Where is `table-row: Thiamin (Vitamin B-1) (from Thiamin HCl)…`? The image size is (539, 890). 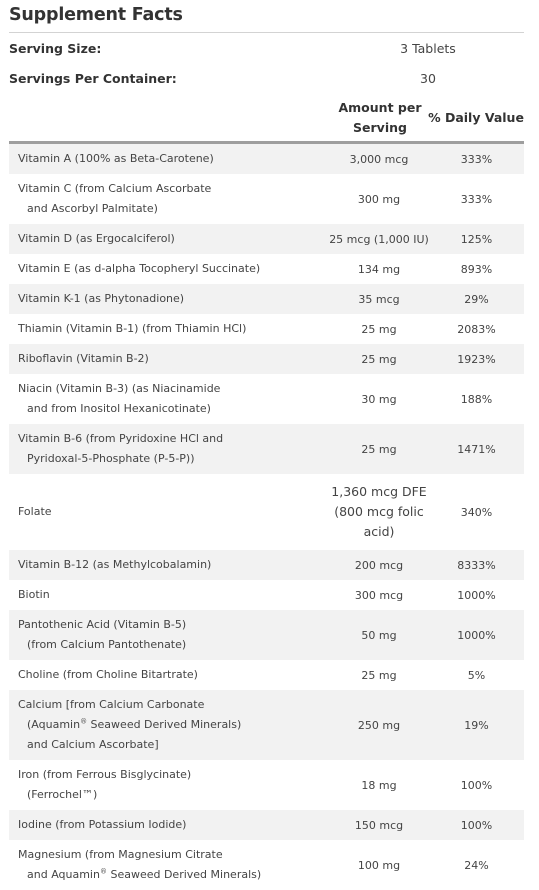 table-row: Thiamin (Vitamin B-1) (from Thiamin HCl)… is located at coordinates (266, 329).